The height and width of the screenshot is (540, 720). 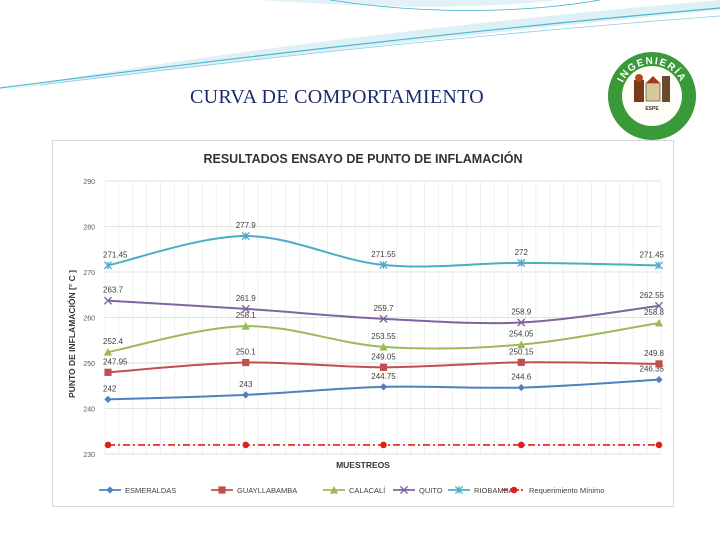 What do you see at coordinates (383, 254) in the screenshot?
I see `data-label: 271.55` at bounding box center [383, 254].